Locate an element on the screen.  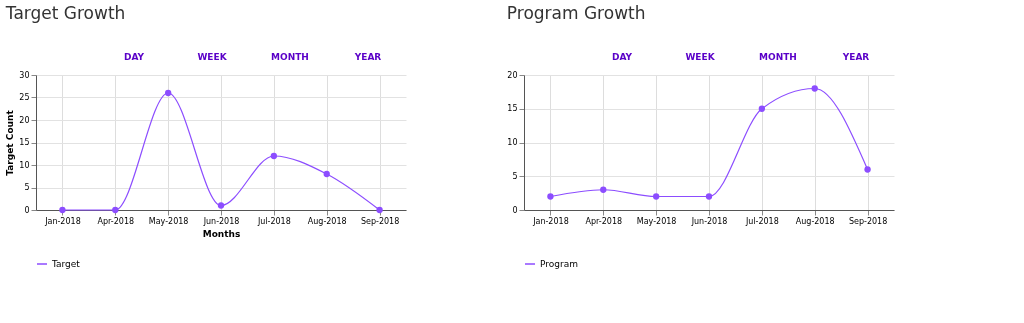
legend-label: Program is located at coordinates (559, 264).